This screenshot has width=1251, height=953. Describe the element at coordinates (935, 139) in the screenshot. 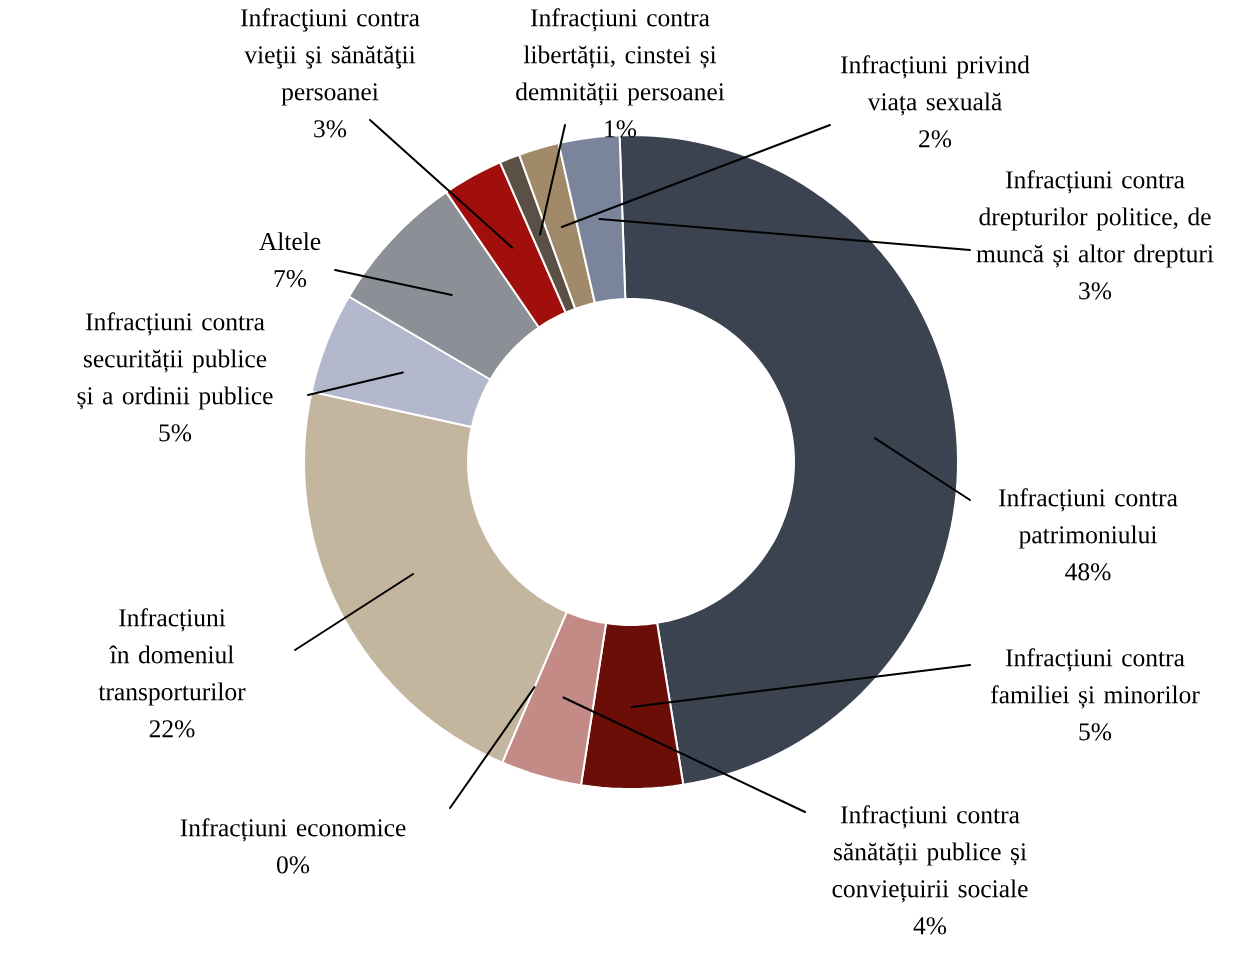

I see `data-label: 2%` at that location.